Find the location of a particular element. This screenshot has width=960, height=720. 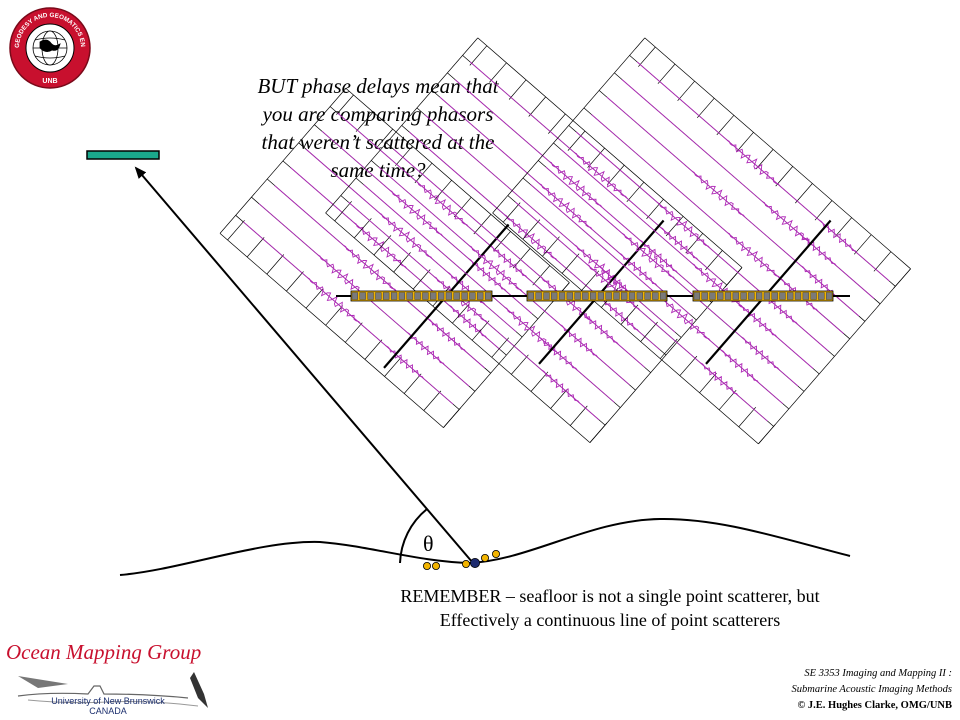

heading-line: BUT phase delays mean that is located at coordinates (378, 86).